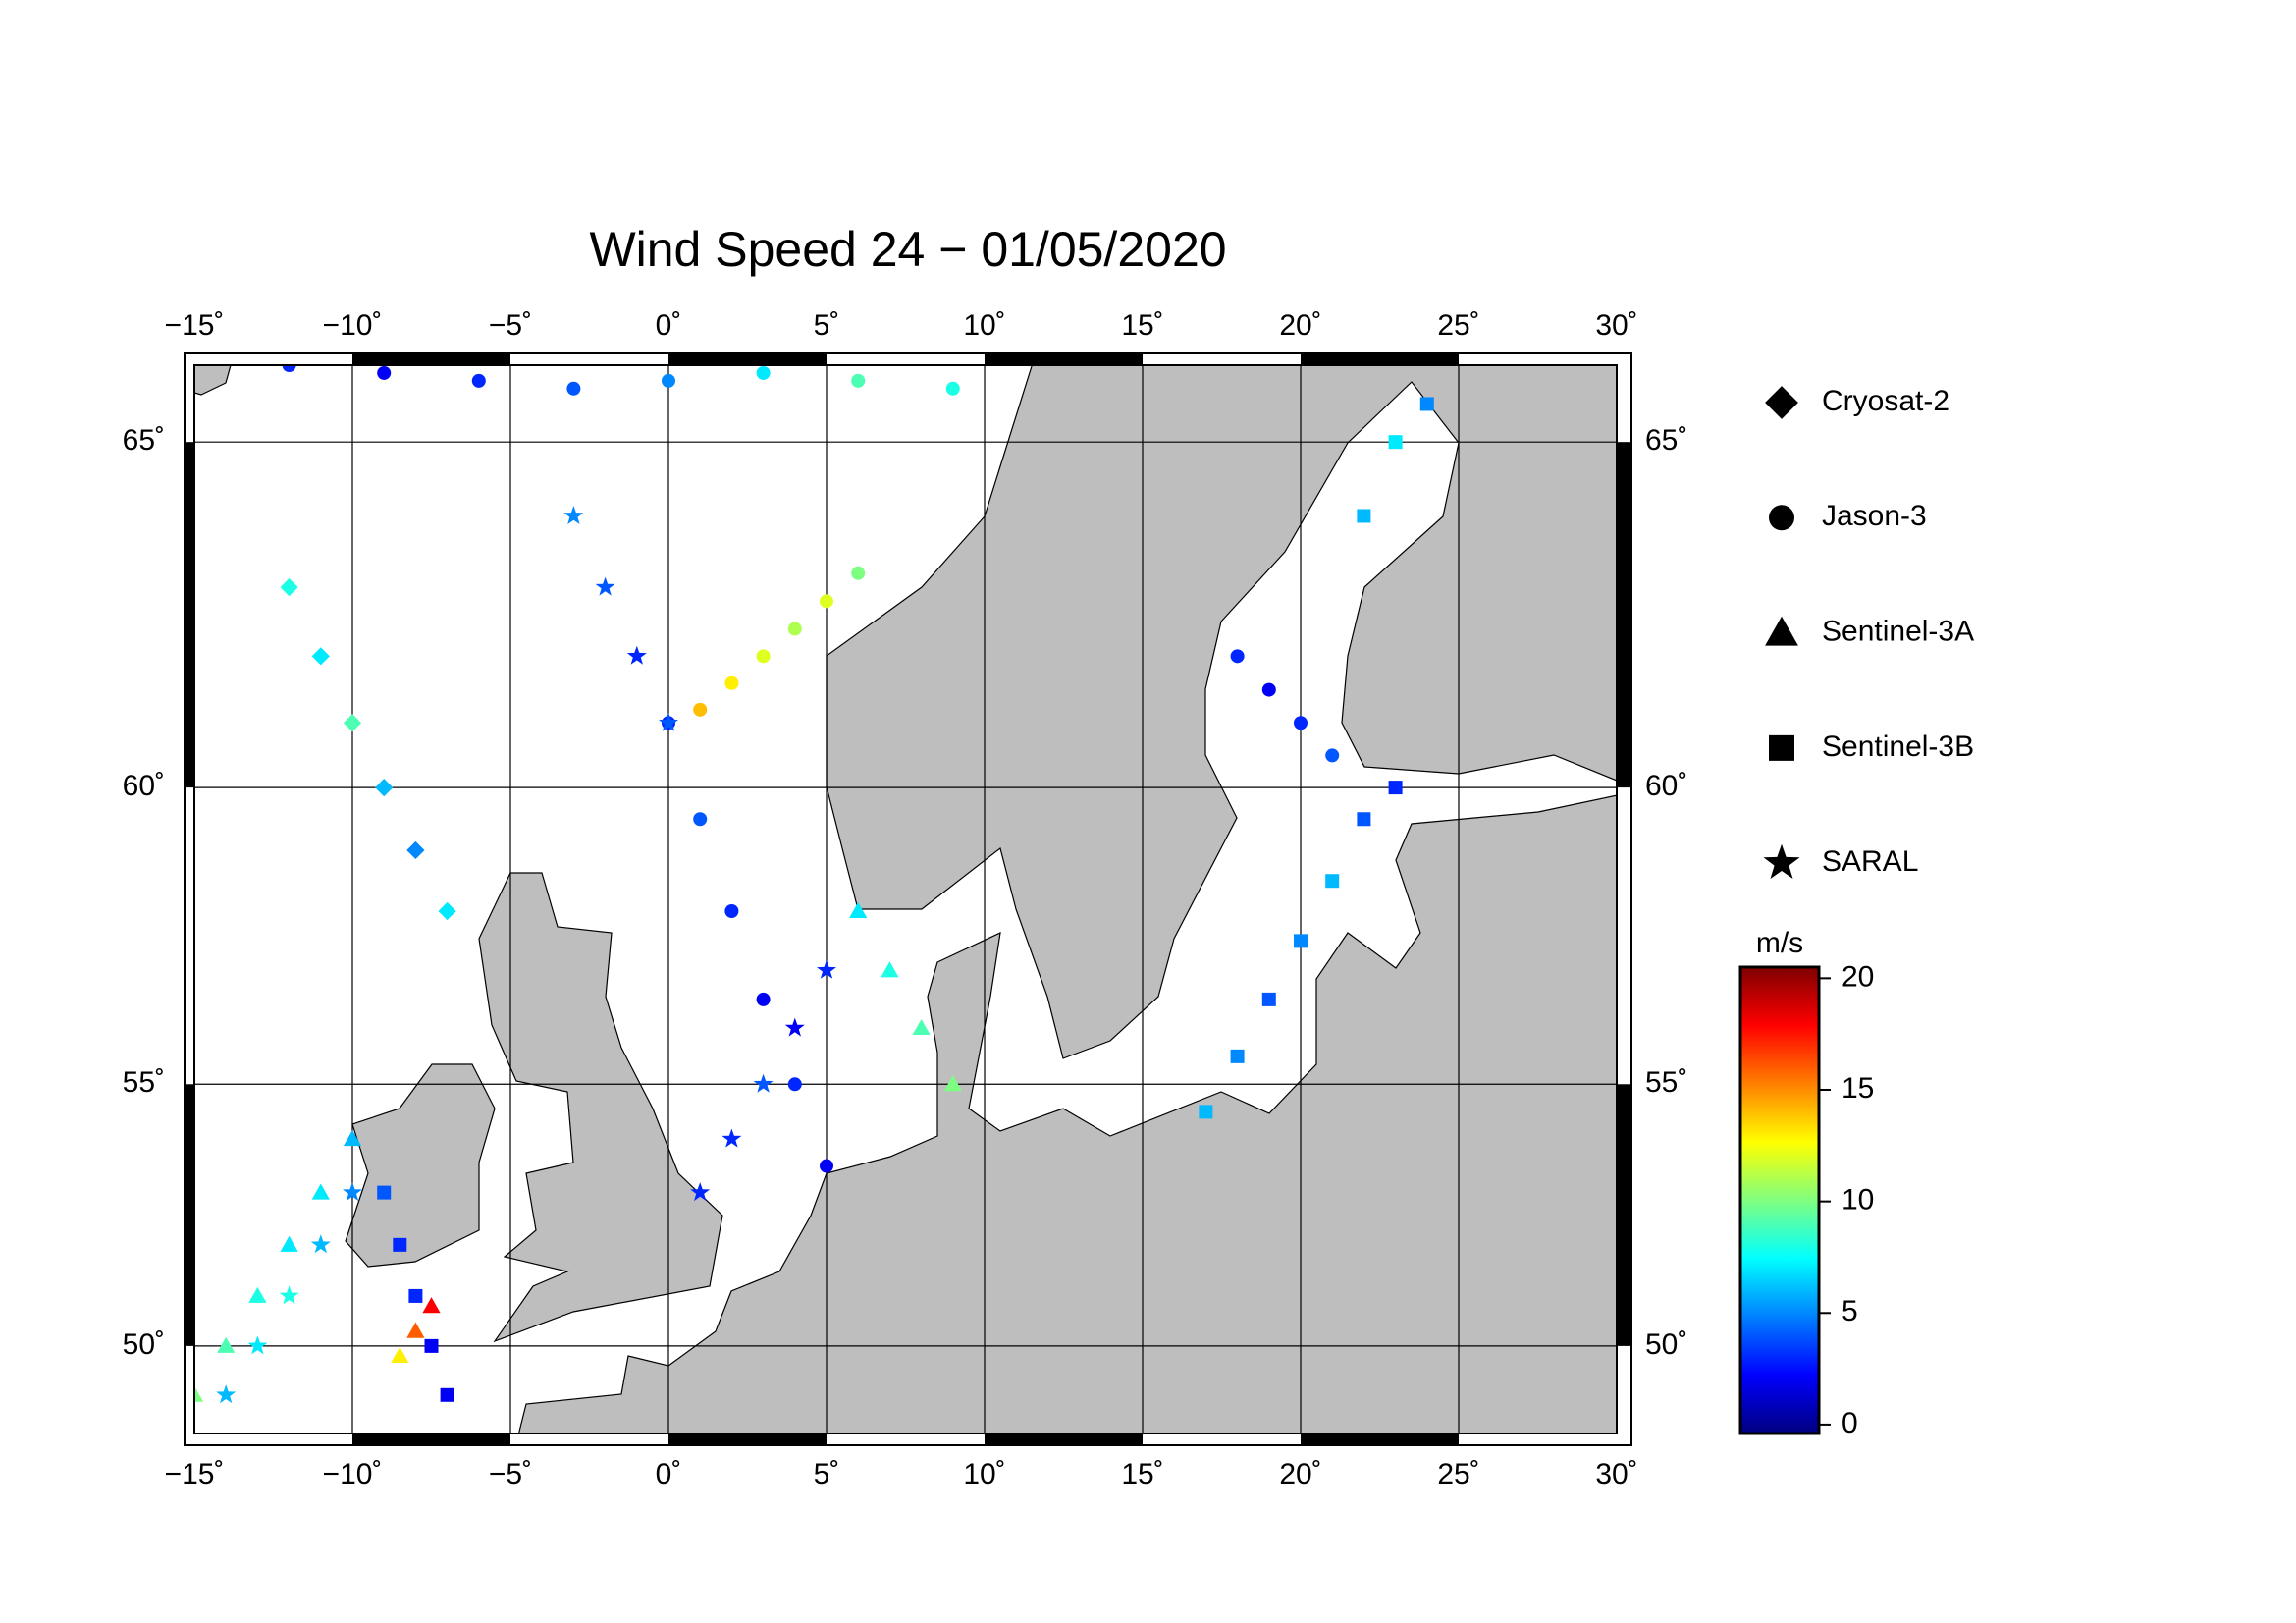 The image size is (2296, 1623). I want to click on colorbar-tick-label: 10, so click(1858, 1200).